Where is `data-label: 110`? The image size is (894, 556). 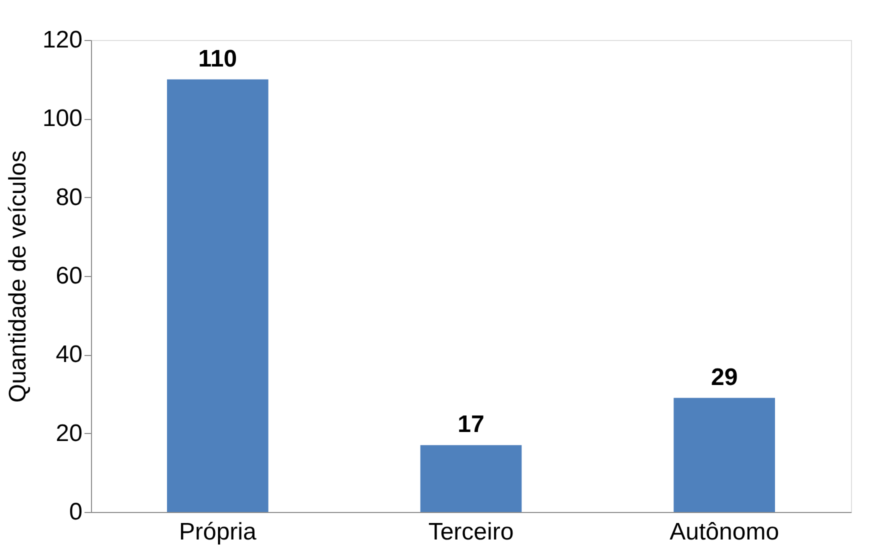
data-label: 110 is located at coordinates (218, 58).